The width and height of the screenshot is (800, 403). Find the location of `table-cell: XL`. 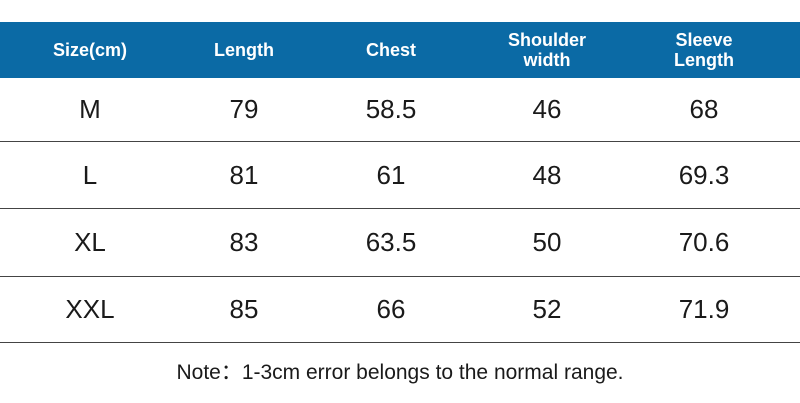

table-cell: XL is located at coordinates (90, 242).